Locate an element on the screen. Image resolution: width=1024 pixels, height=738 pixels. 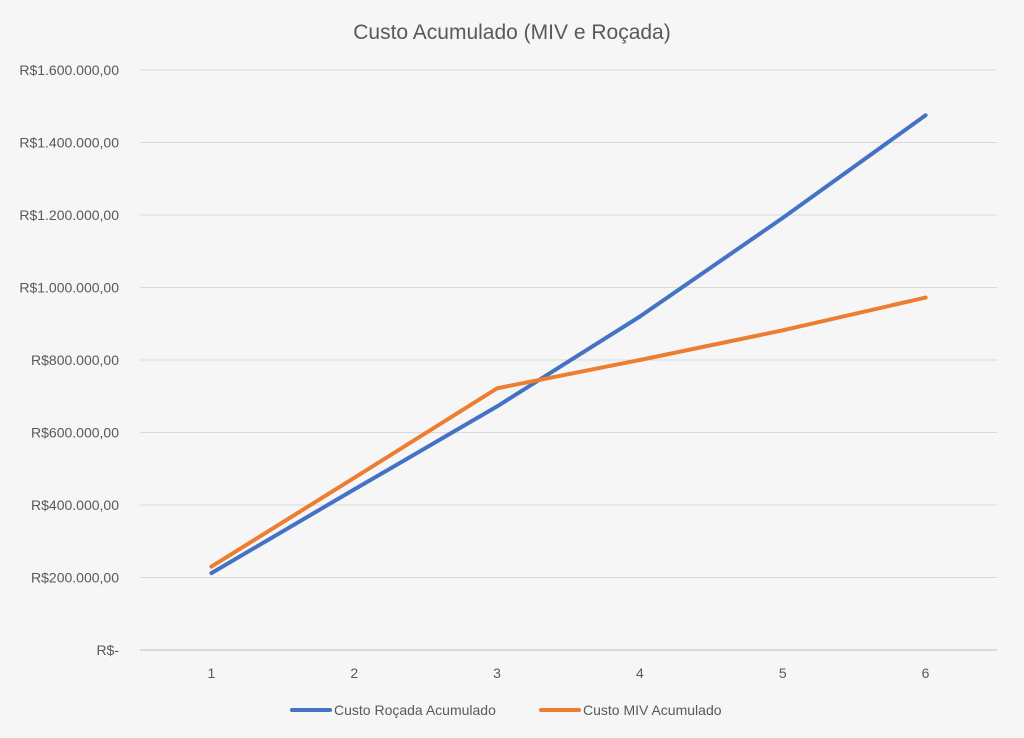
y-tick-label: R$200.000,00 is located at coordinates (75, 578).